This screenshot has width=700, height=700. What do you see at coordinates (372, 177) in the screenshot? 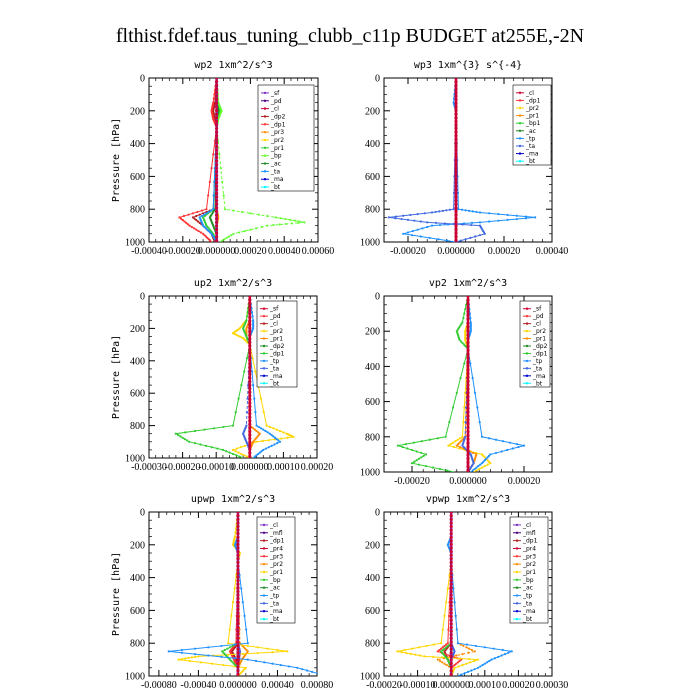
I see `y-tick-label: 600` at bounding box center [372, 177].